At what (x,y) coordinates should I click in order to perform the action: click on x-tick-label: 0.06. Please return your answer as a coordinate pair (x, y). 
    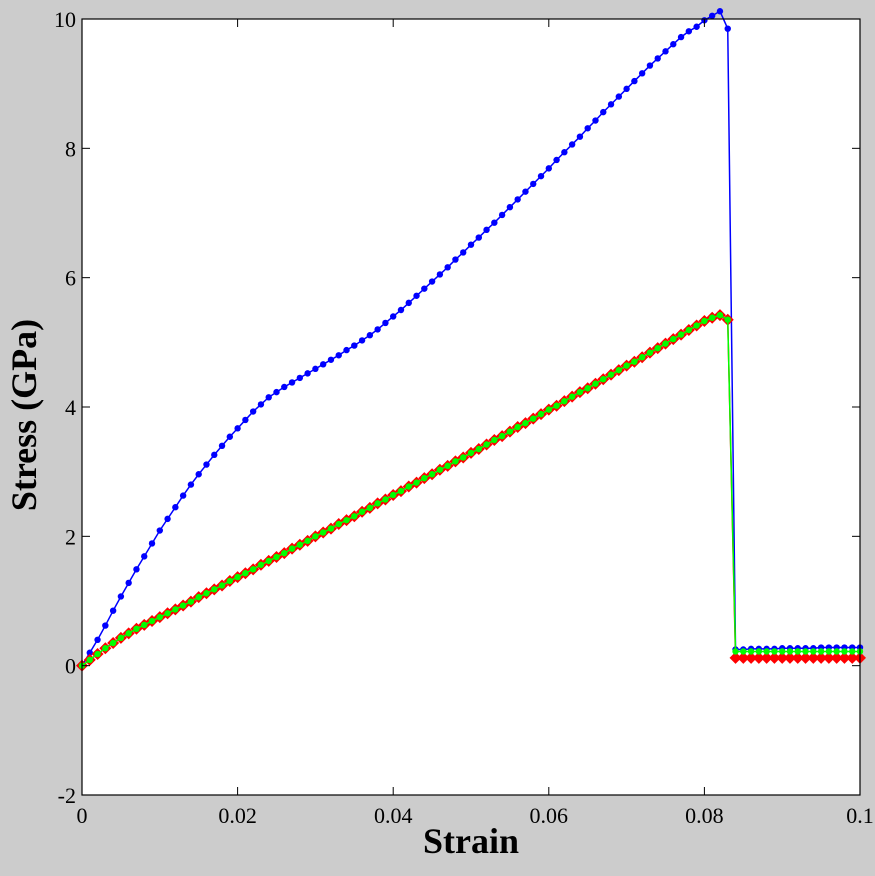
    Looking at the image, I should click on (549, 815).